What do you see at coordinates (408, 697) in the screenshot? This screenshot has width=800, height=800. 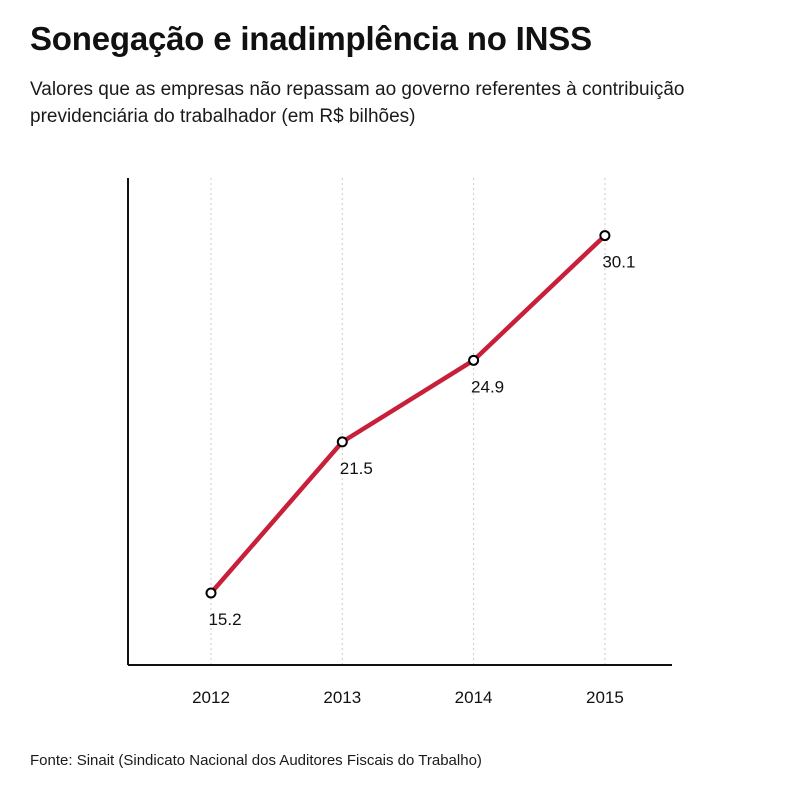 I see `x-tick-labels: 2012 2013 2014 2015` at bounding box center [408, 697].